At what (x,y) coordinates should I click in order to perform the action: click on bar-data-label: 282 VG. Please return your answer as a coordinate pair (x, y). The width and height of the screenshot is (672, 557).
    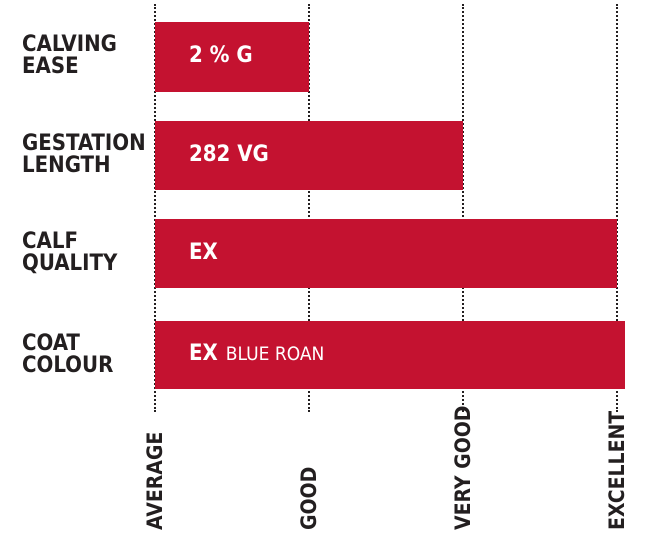
    Looking at the image, I should click on (229, 154).